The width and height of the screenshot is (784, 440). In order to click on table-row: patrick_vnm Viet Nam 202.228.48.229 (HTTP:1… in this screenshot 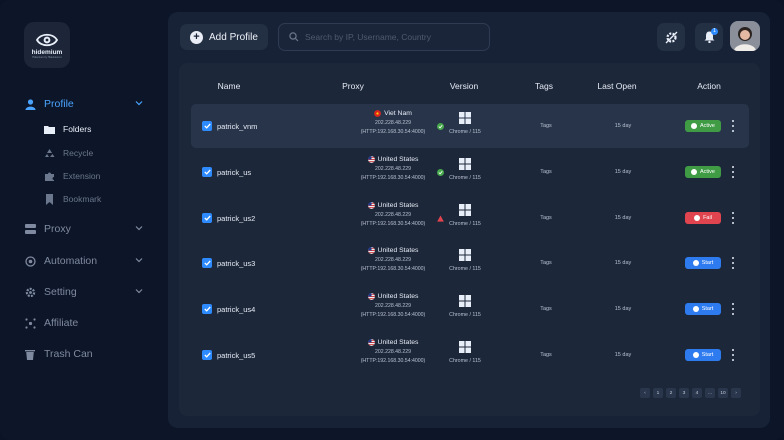, I will do `click(470, 126)`.